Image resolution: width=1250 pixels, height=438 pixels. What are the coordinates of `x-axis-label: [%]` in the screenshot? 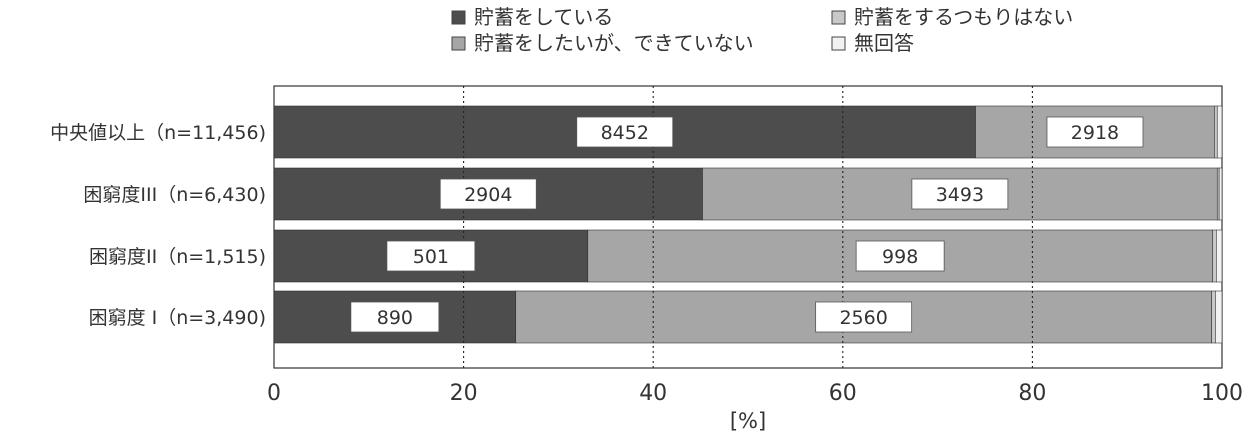 It's located at (748, 421).